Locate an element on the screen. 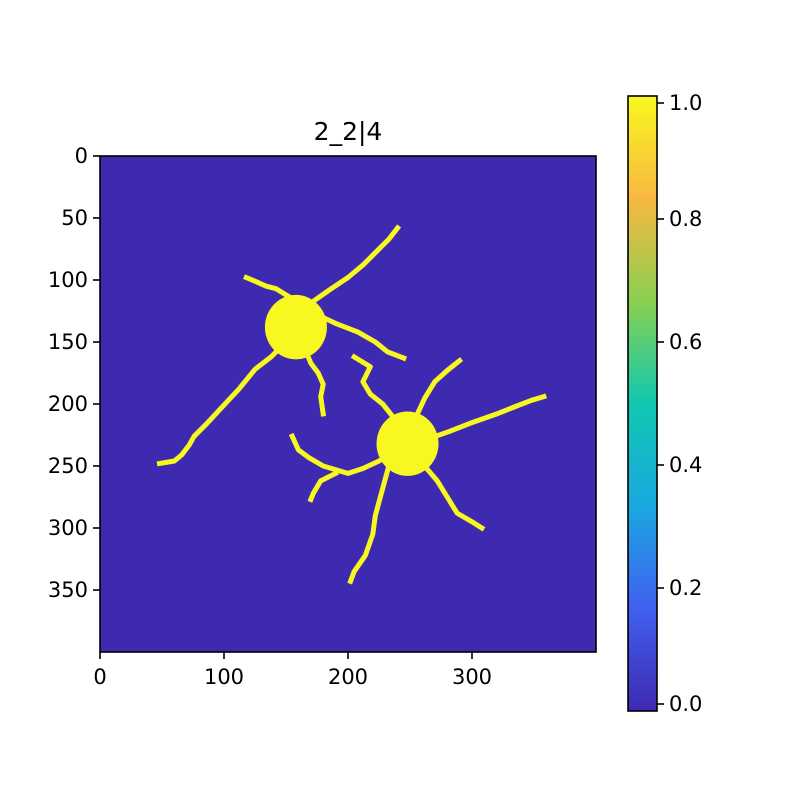 The image size is (800, 800). y-axis: 0 50 100 150 200 250 300 350 is located at coordinates (74, 373).